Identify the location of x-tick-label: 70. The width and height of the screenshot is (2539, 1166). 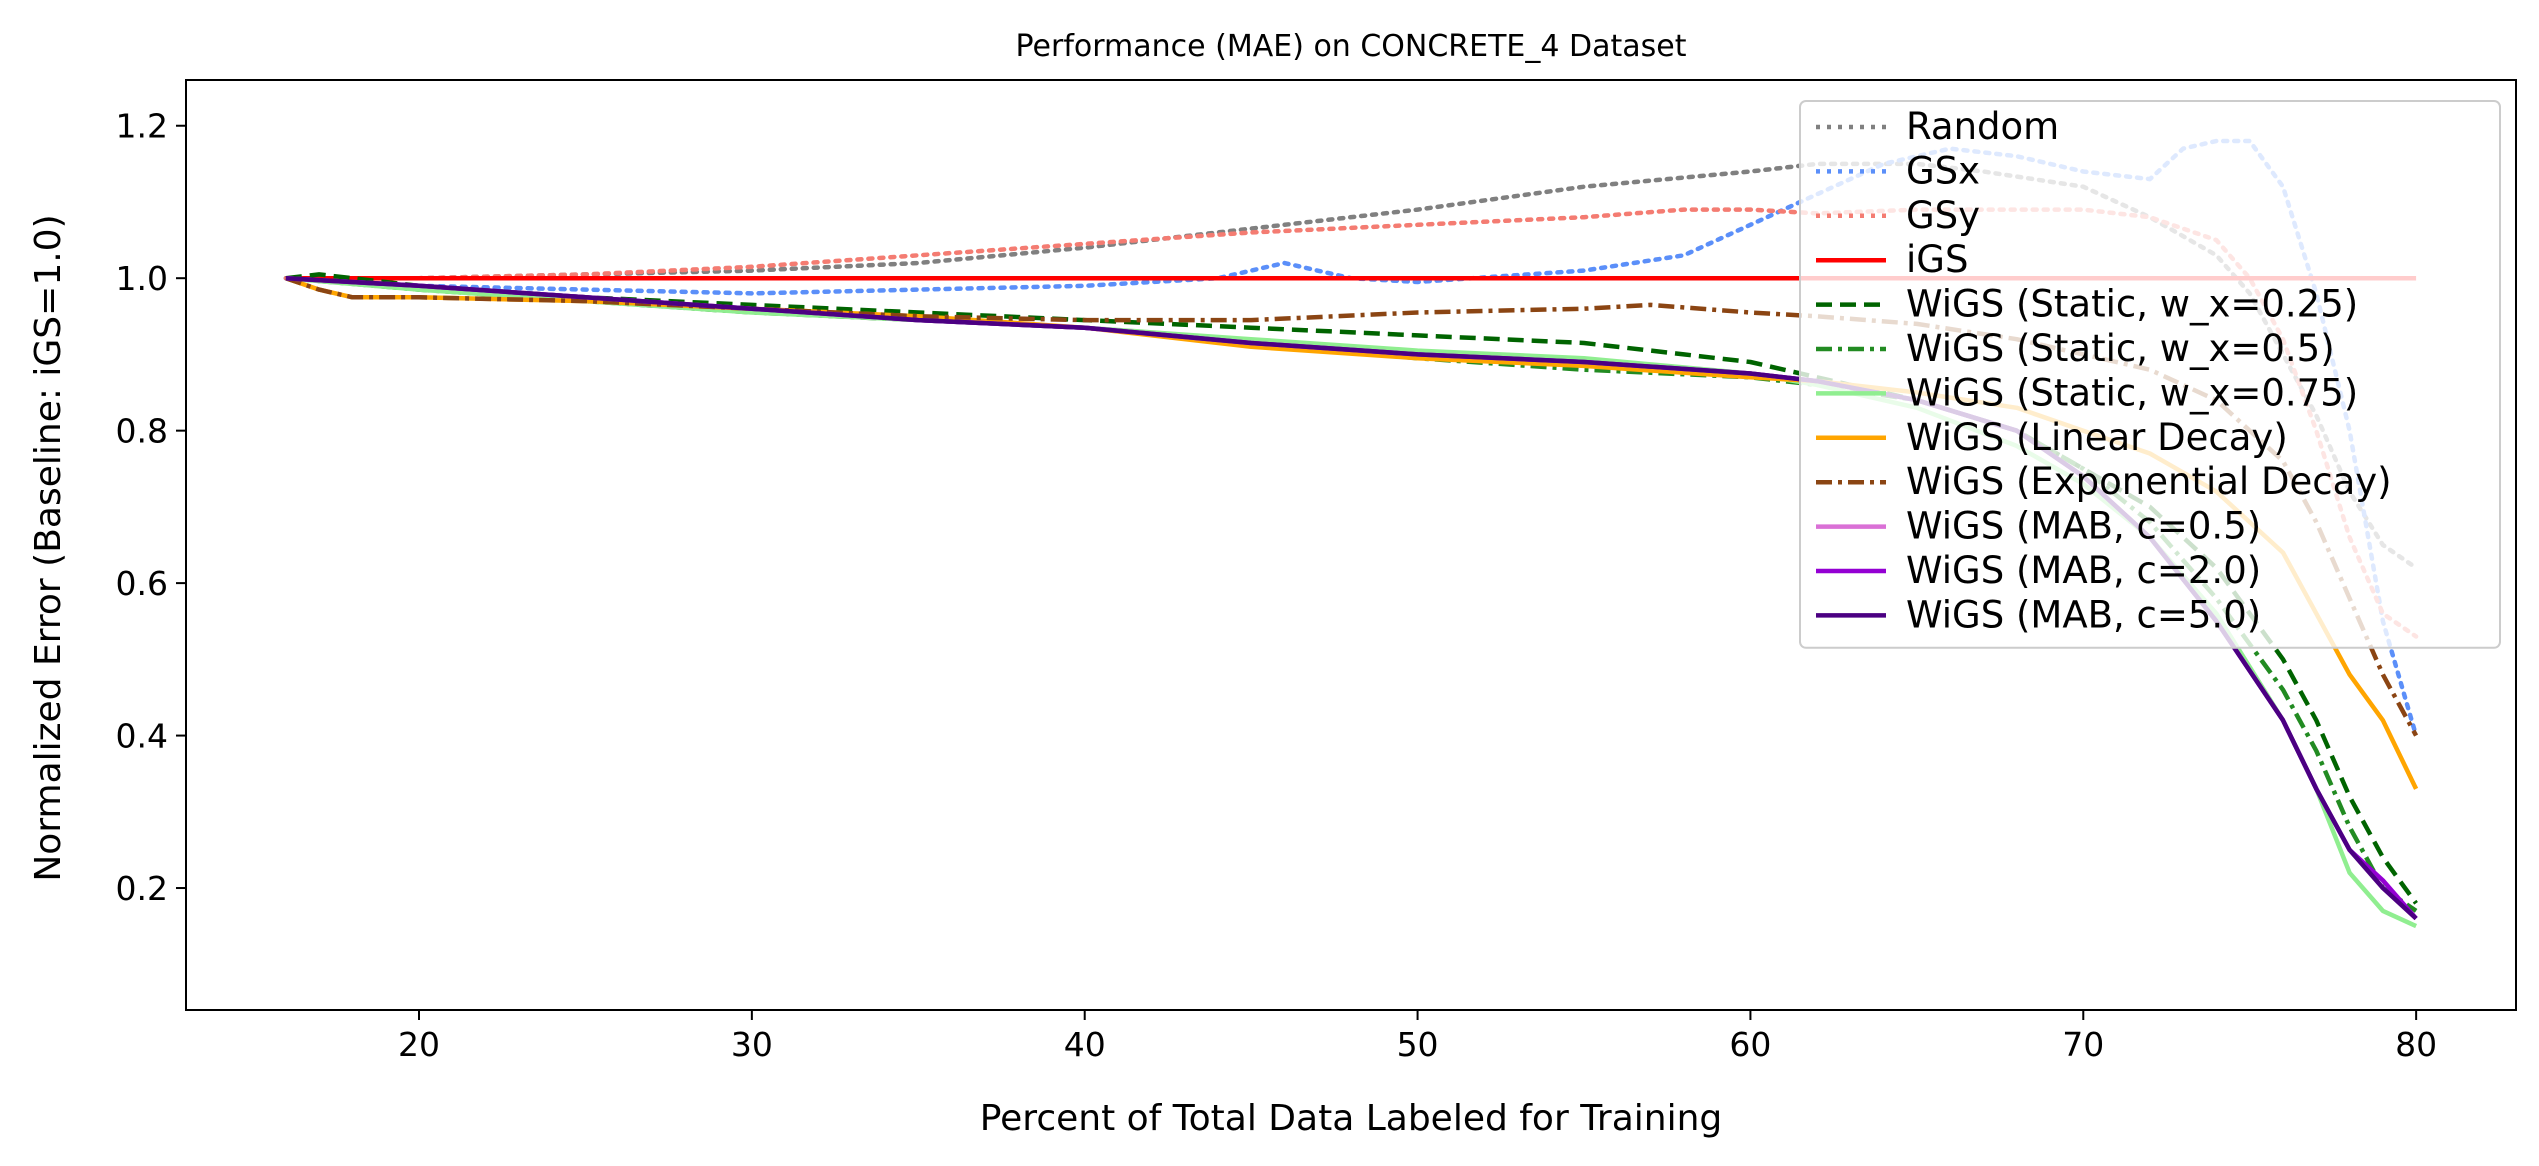
(2083, 1044).